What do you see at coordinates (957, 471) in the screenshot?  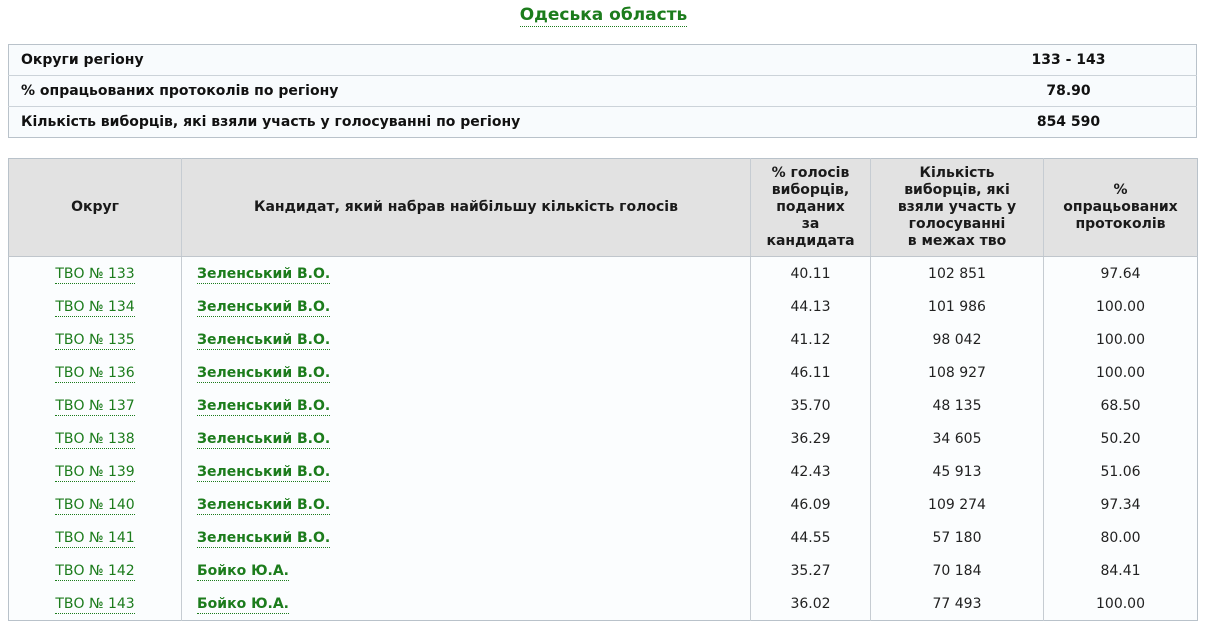 I see `voters-count-cell: 45 913` at bounding box center [957, 471].